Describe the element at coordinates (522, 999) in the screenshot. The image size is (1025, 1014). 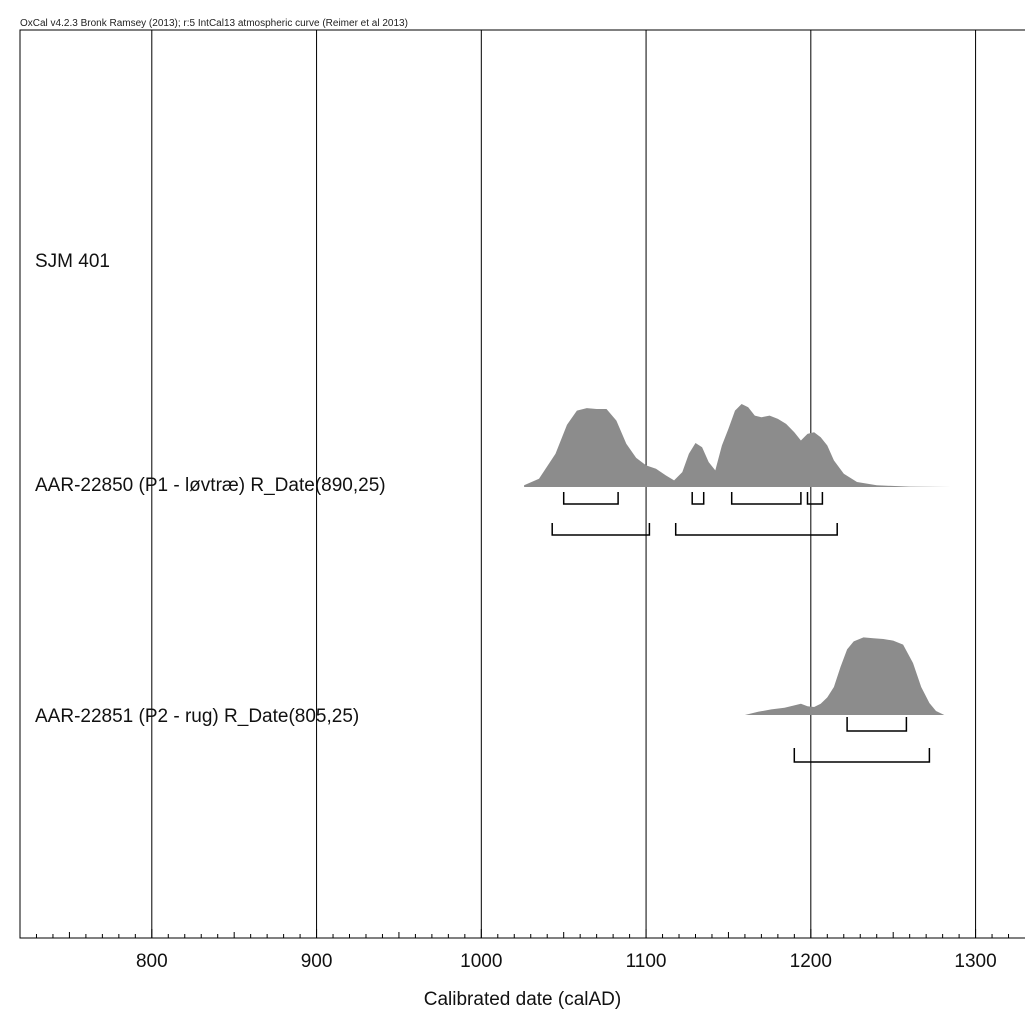
I see `x-axis-title: Calibrated date (calAD)` at that location.